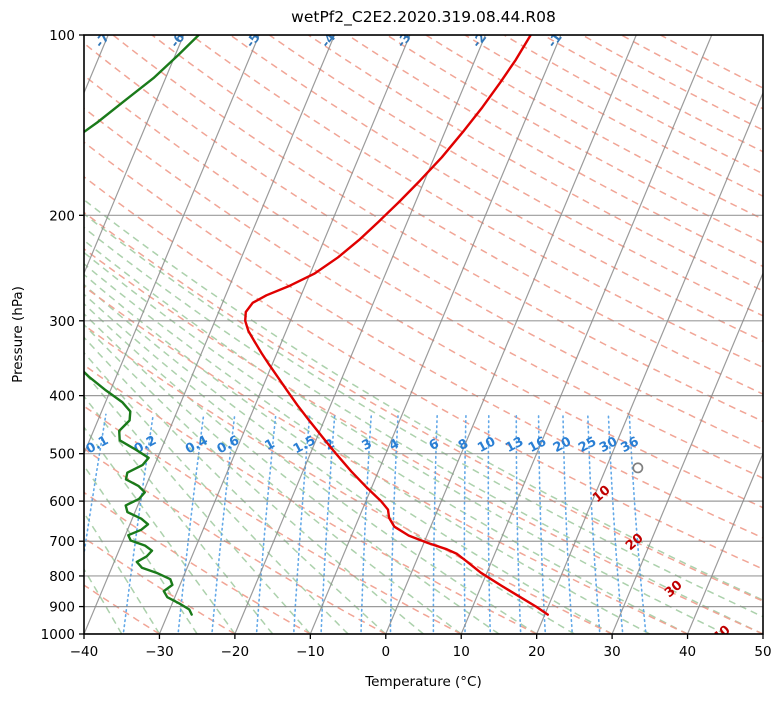 Image resolution: width=775 pixels, height=708 pixels. What do you see at coordinates (385, 652) in the screenshot?
I see `x-tick-label: 0` at bounding box center [385, 652].